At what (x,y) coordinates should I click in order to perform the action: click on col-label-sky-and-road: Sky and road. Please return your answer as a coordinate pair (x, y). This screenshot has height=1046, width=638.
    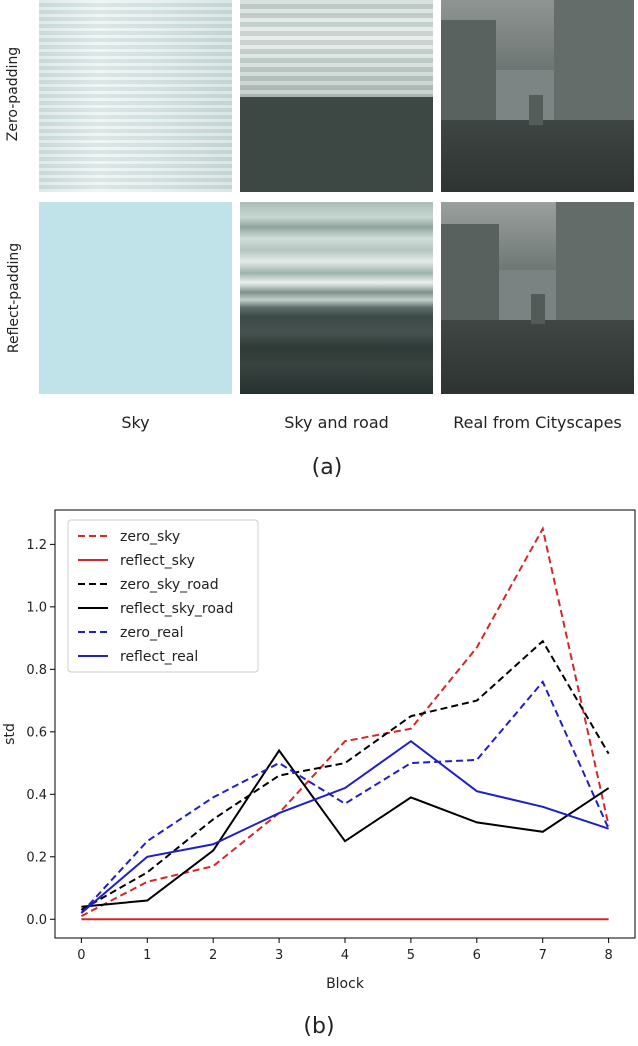
    Looking at the image, I should click on (336, 422).